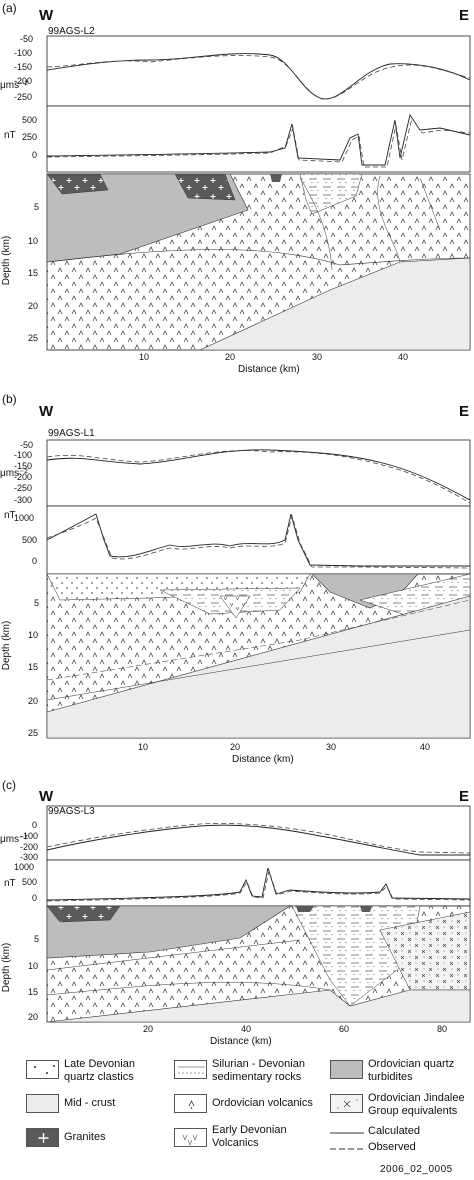 The width and height of the screenshot is (474, 1180). I want to click on legend-label-early-devonian: Early Devonian Volcanics, so click(249, 1136).